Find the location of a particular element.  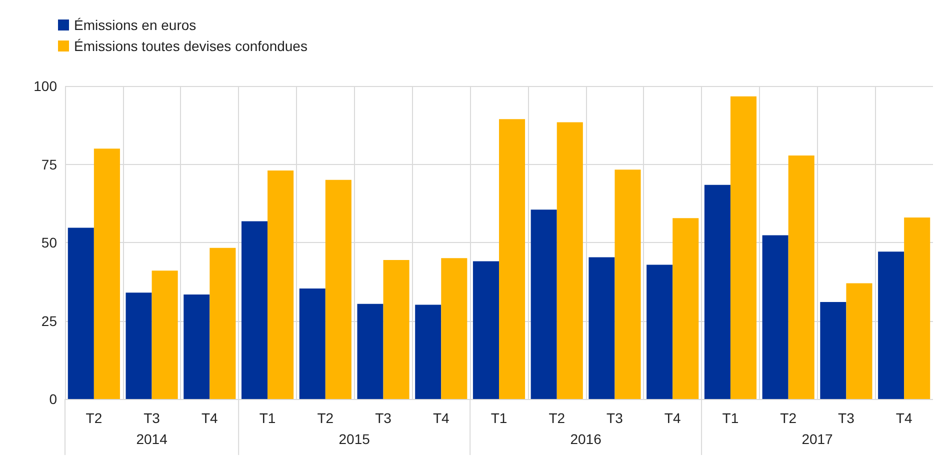

y-tick-label: 50 is located at coordinates (49, 242).